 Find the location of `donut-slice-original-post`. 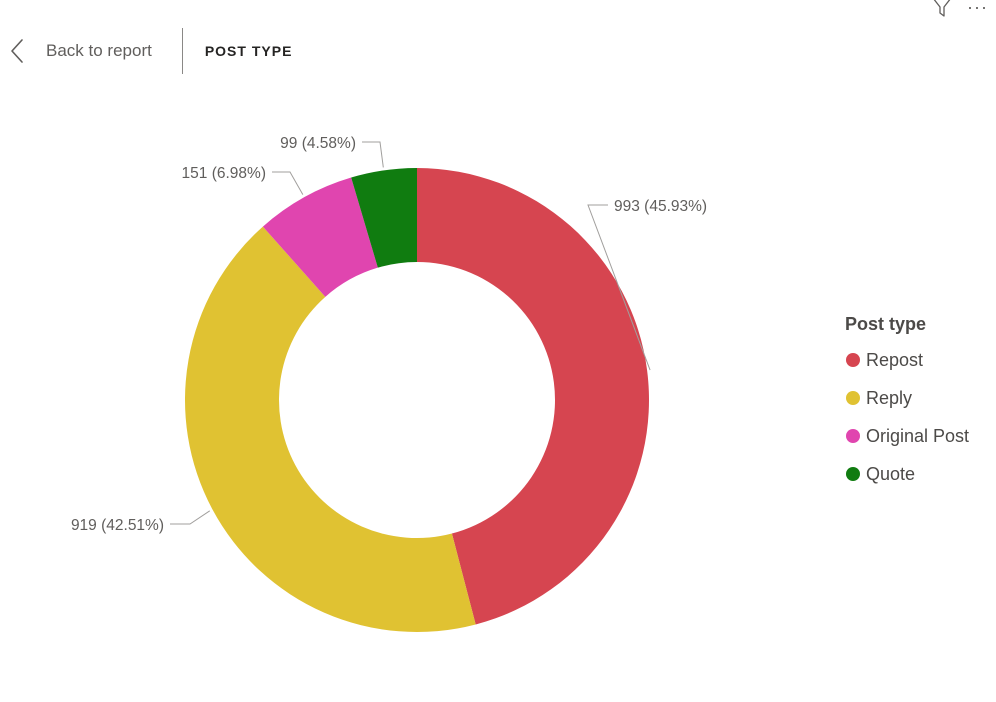

donut-slice-original-post is located at coordinates (320, 237).